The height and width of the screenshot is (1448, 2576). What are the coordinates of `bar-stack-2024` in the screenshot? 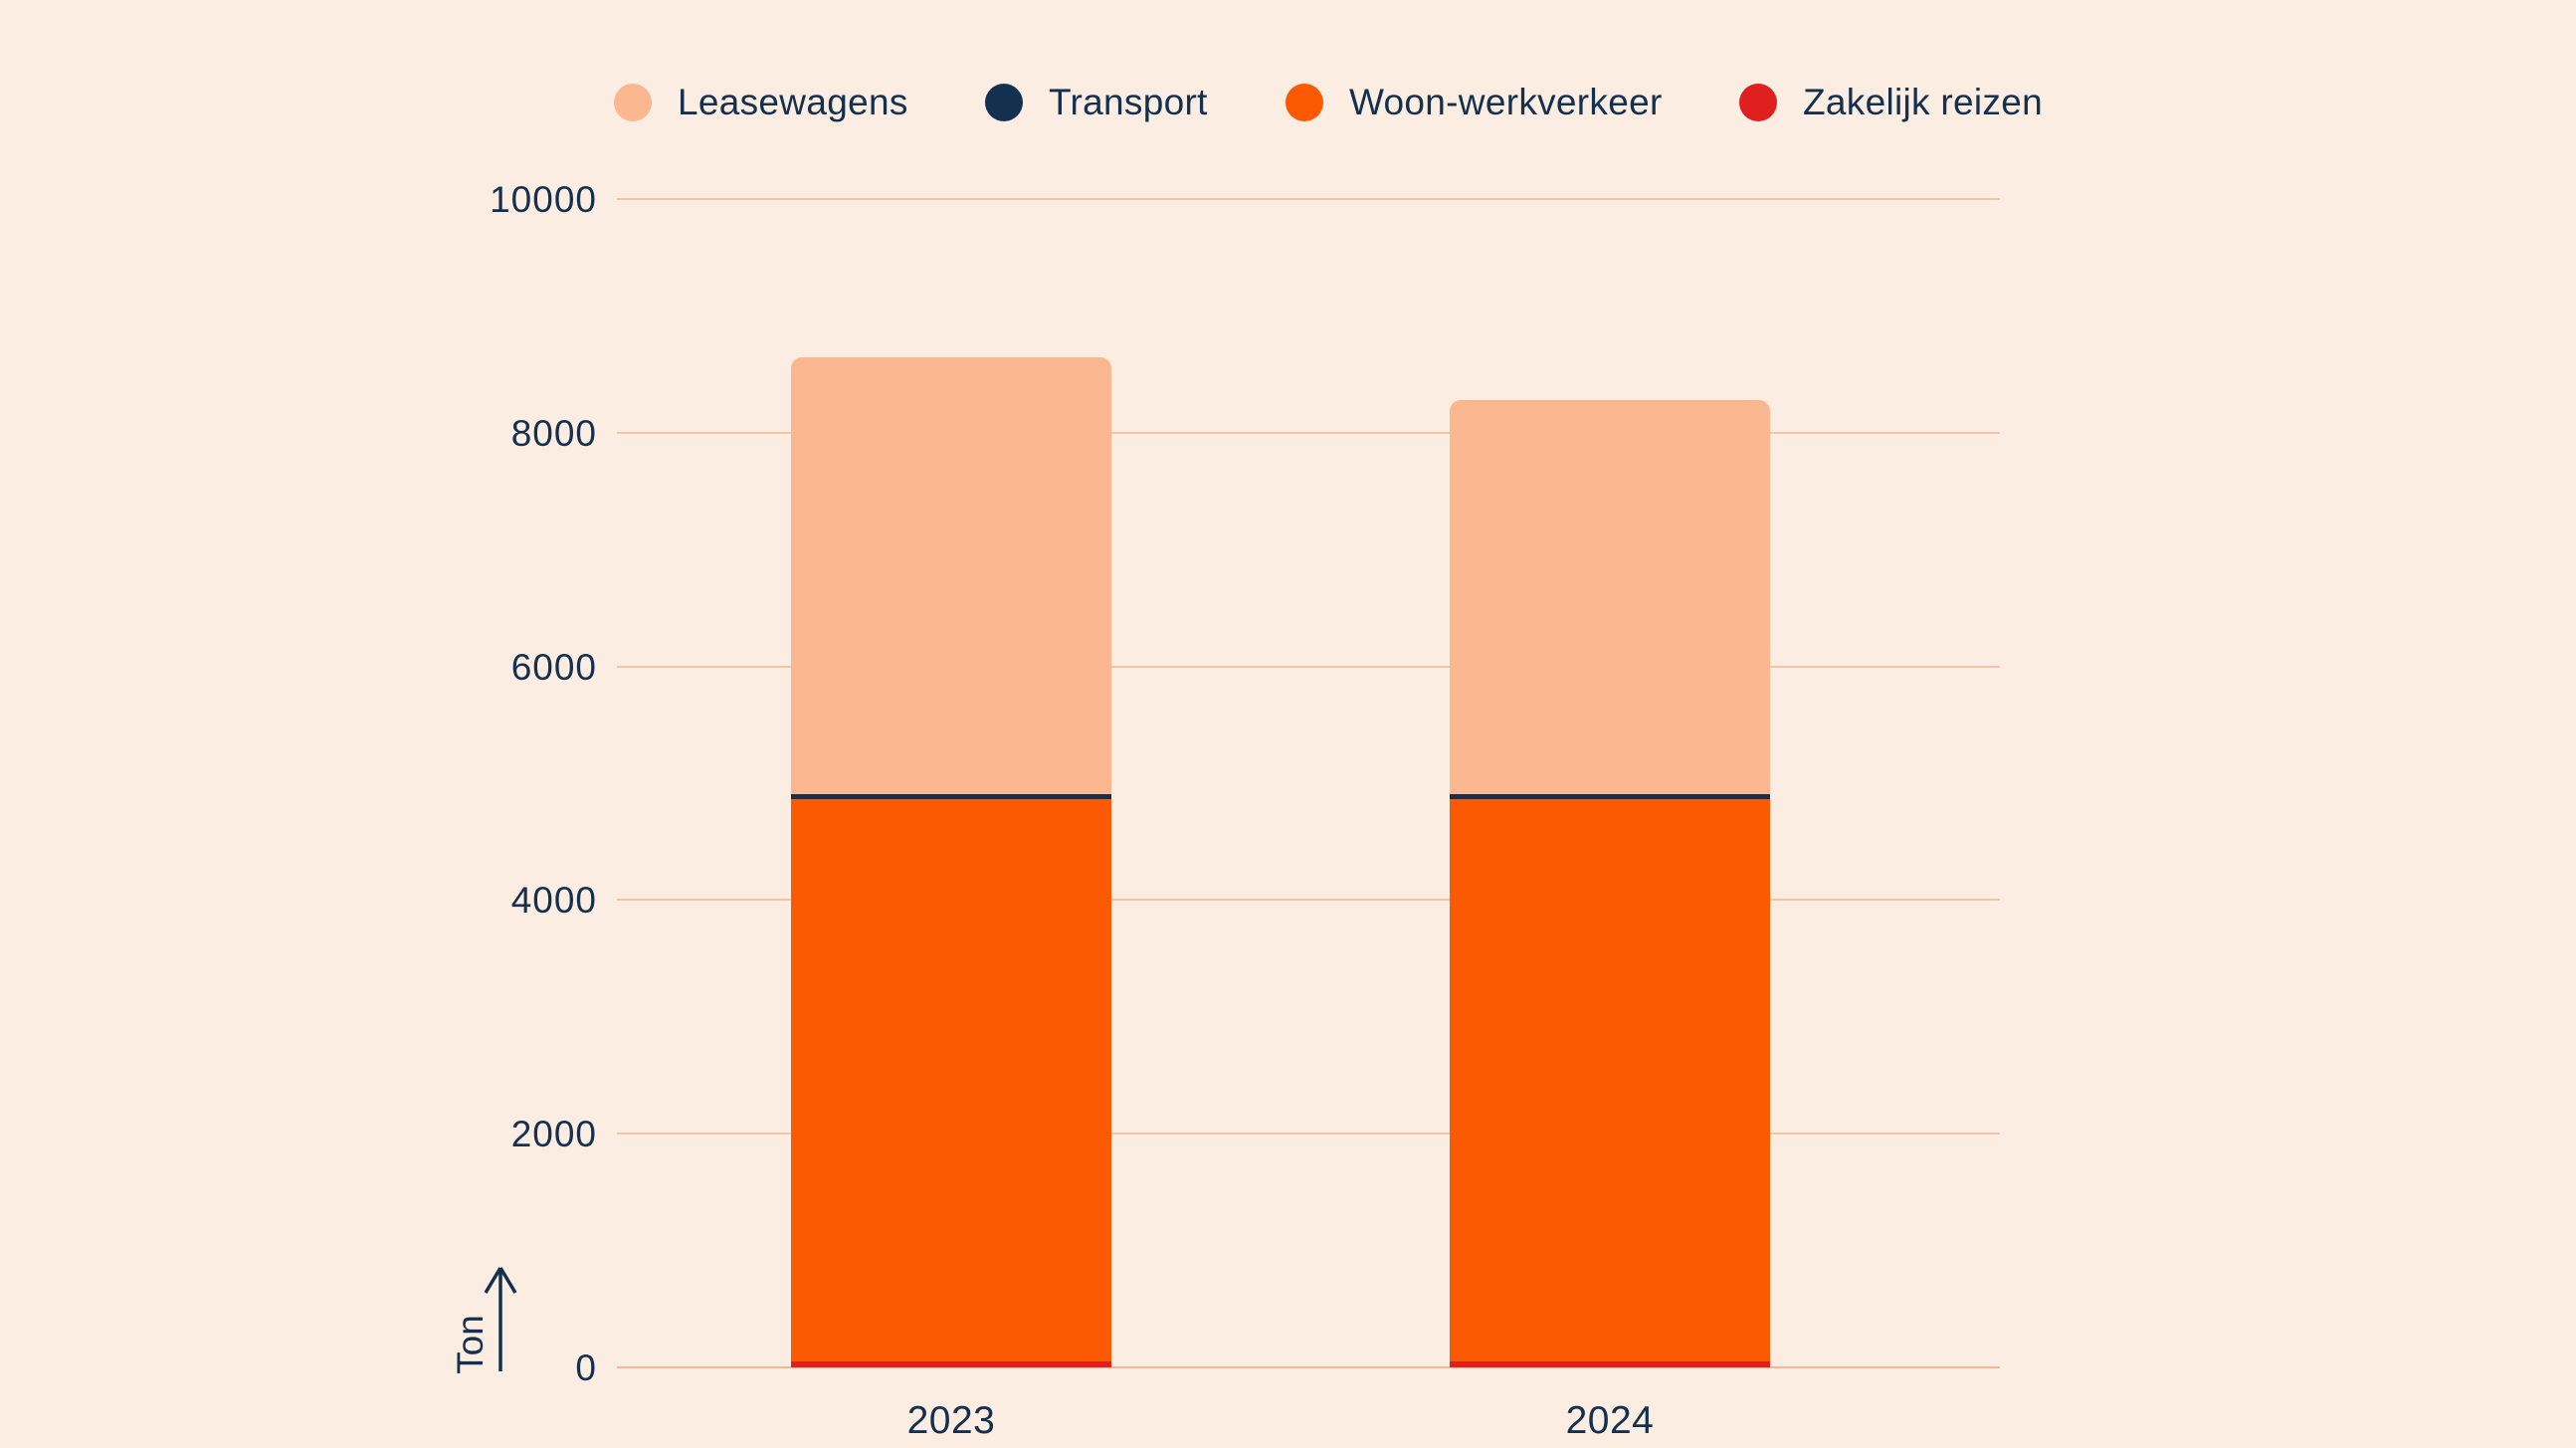 It's located at (1610, 883).